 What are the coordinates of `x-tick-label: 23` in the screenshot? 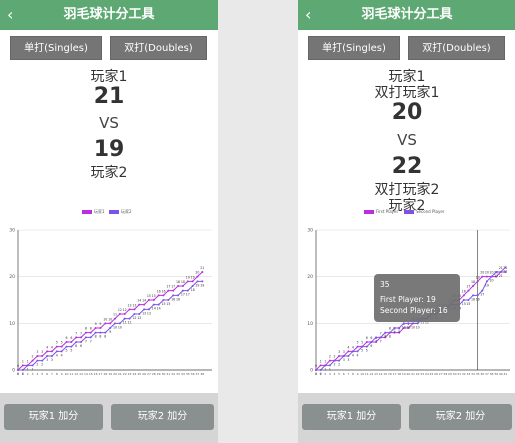 It's located at (422, 374).